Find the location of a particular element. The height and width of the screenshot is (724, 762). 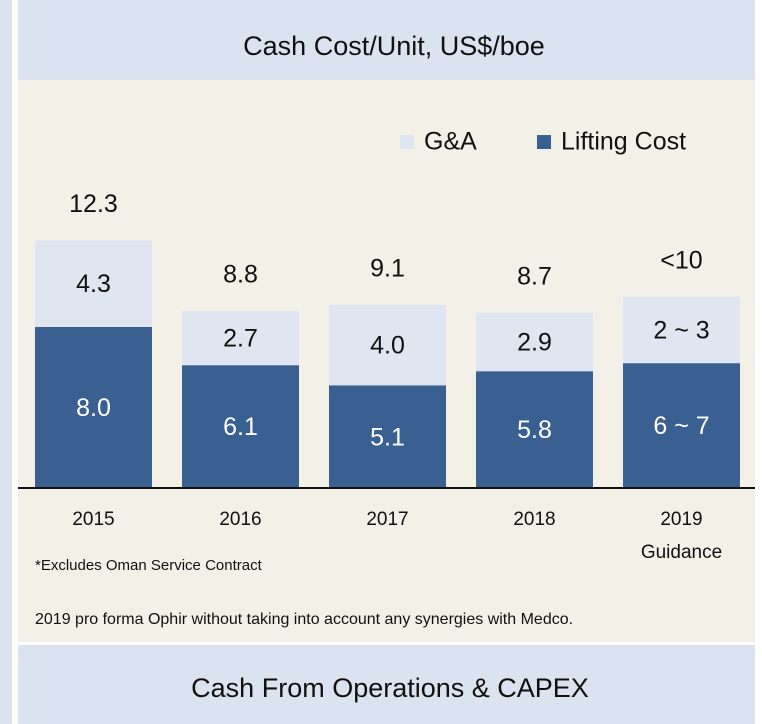

value-label: 2 ~ 3 is located at coordinates (681, 331).